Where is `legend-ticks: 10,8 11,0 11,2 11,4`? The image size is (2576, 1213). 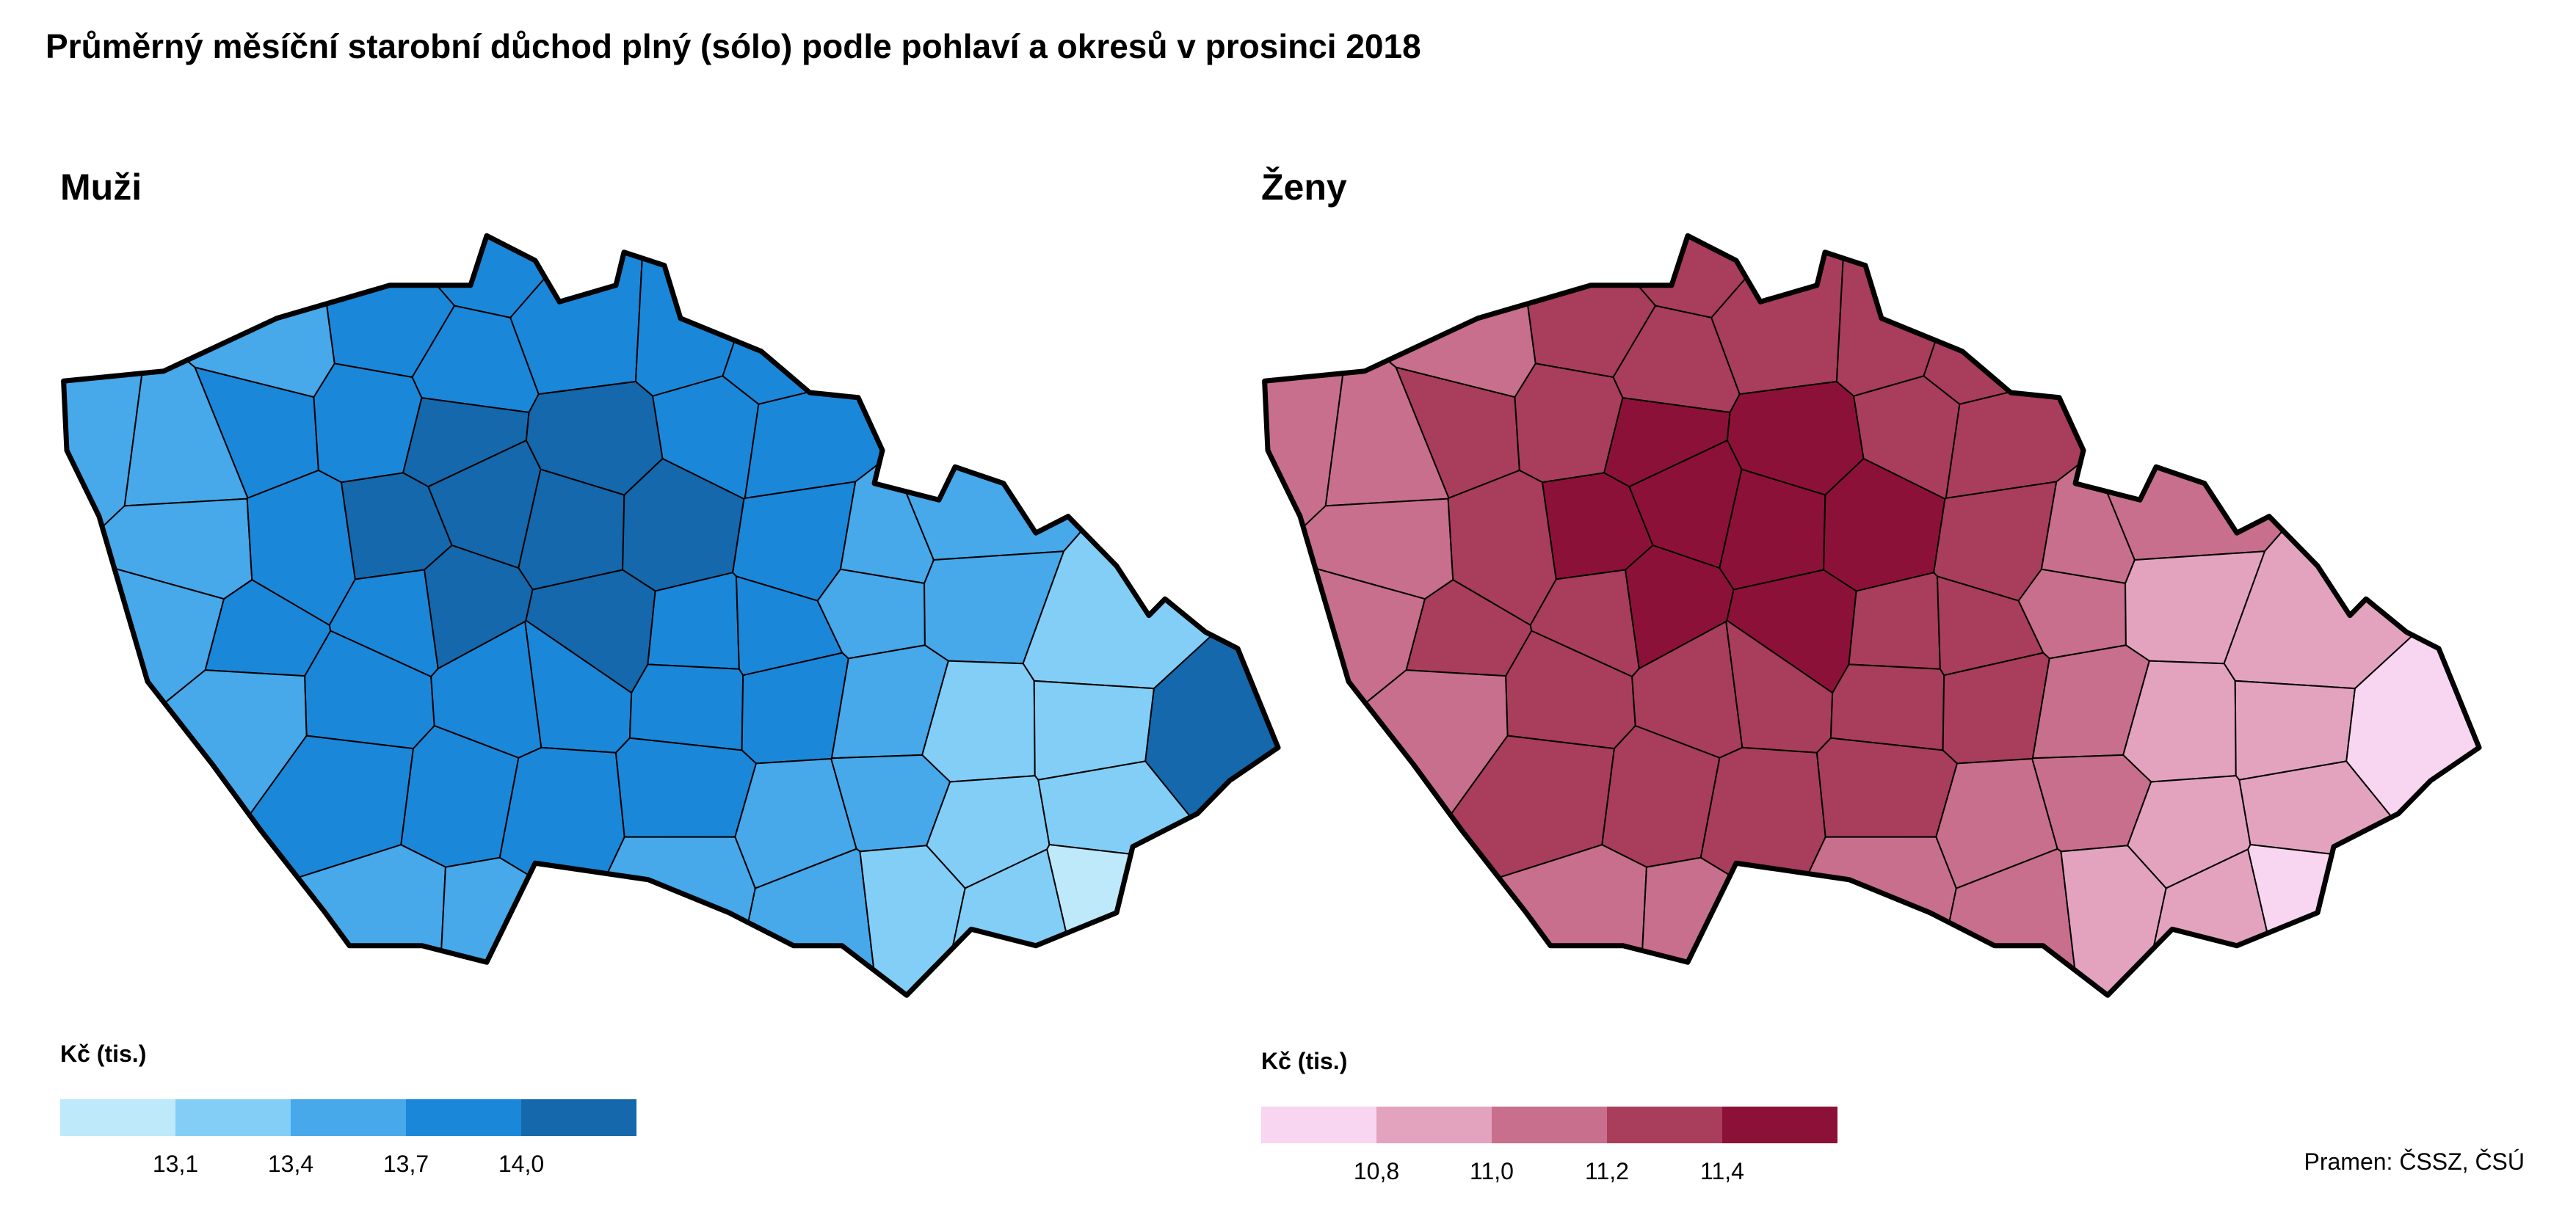 legend-ticks: 10,8 11,0 11,2 11,4 is located at coordinates (1549, 1172).